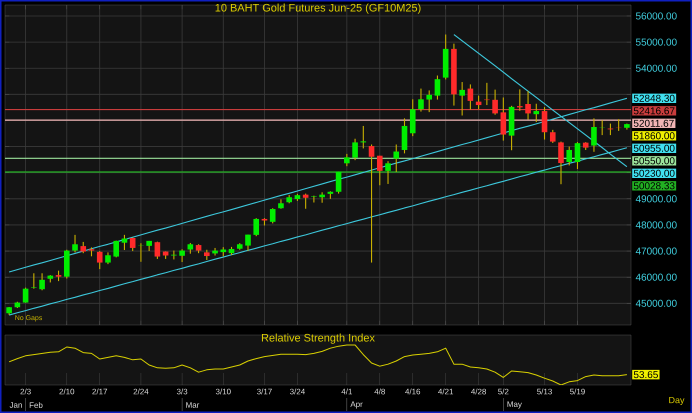  I want to click on chart-title: Relative Strength Index, so click(318, 339).